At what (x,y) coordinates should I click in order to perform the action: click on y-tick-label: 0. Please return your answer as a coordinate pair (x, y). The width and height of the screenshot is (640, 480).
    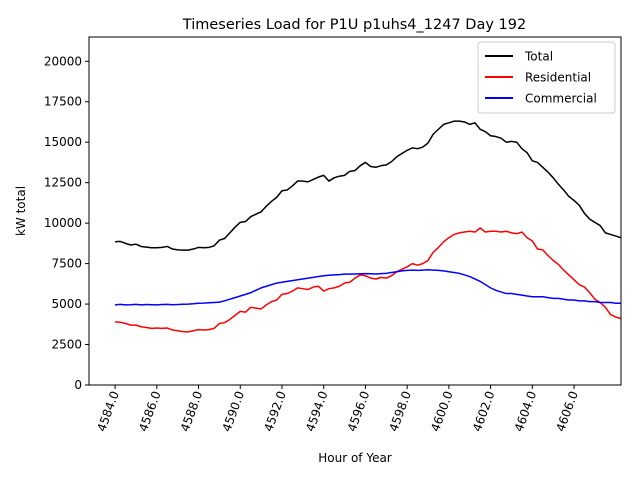
    Looking at the image, I should click on (78, 385).